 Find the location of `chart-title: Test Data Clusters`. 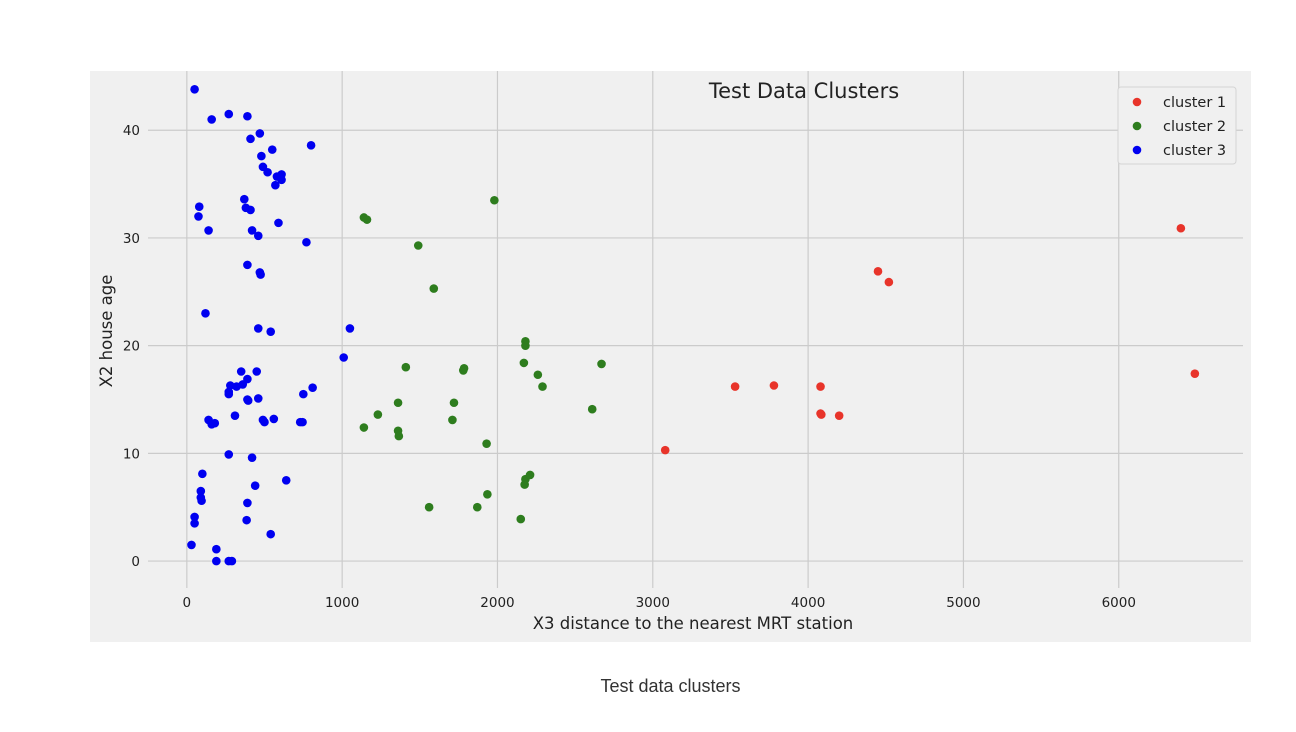

chart-title: Test Data Clusters is located at coordinates (803, 91).